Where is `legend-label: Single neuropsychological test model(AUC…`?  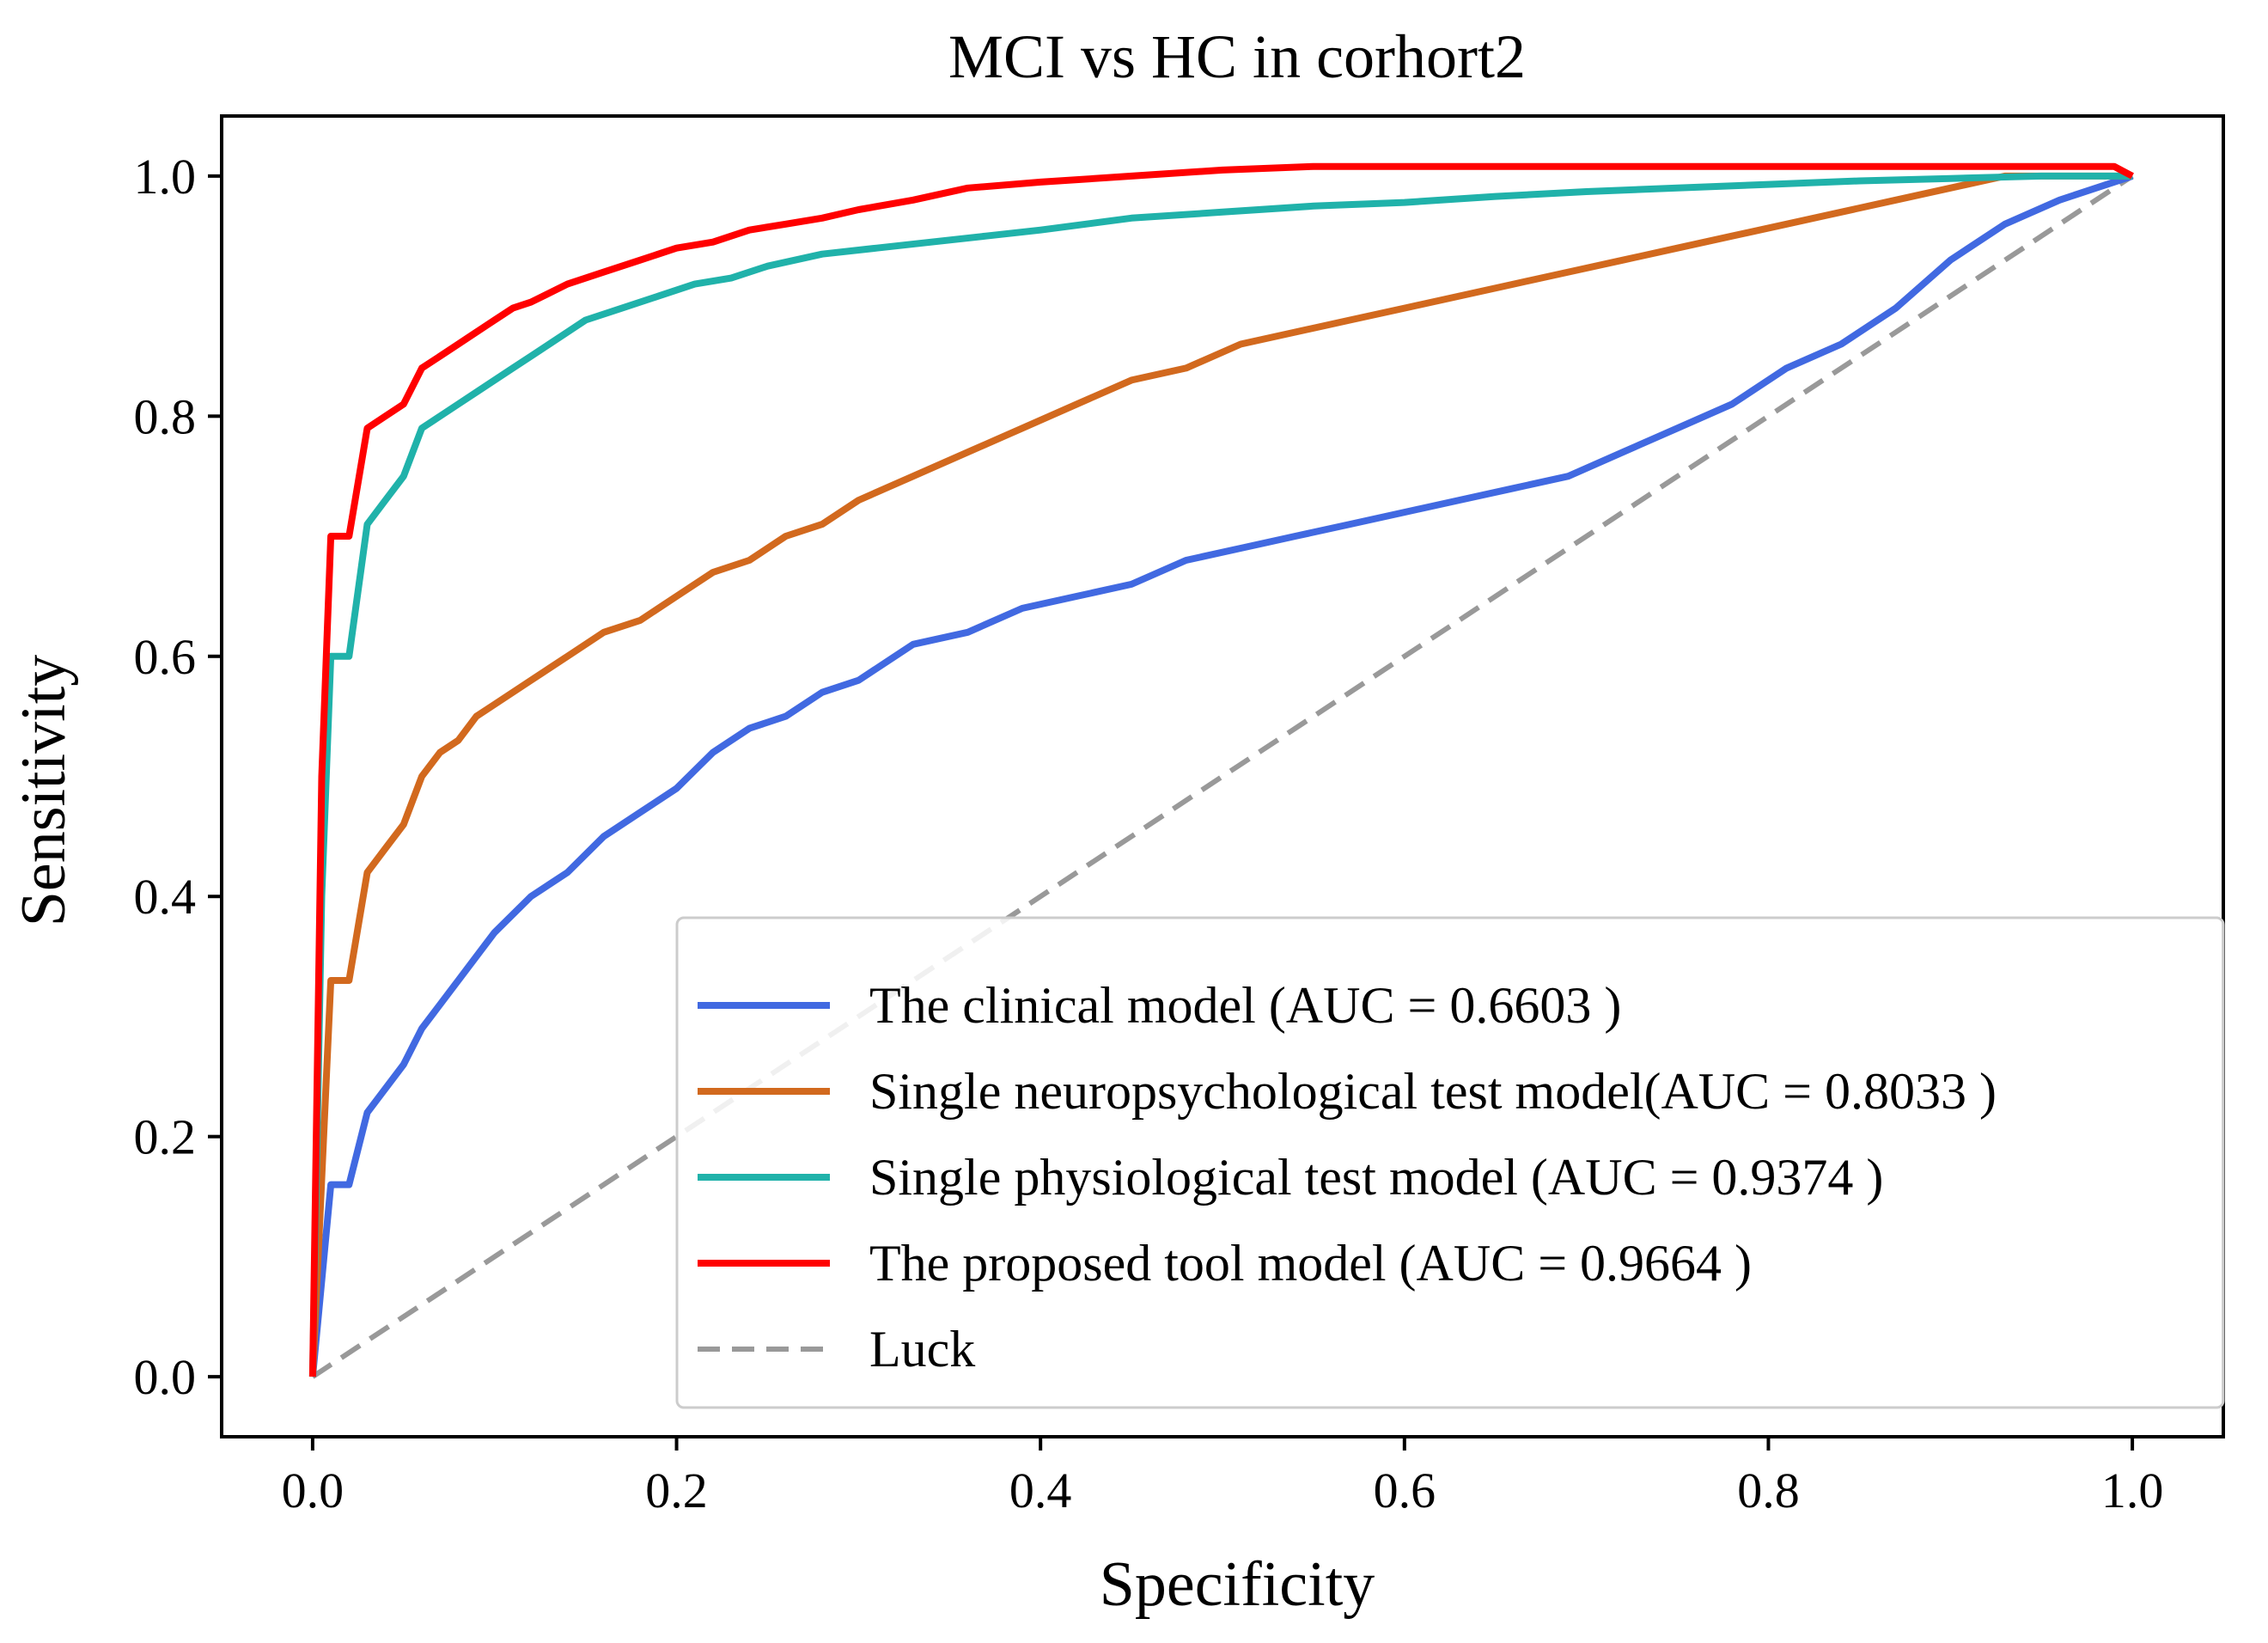
legend-label: Single neuropsychological test model(AUC… is located at coordinates (1433, 1091).